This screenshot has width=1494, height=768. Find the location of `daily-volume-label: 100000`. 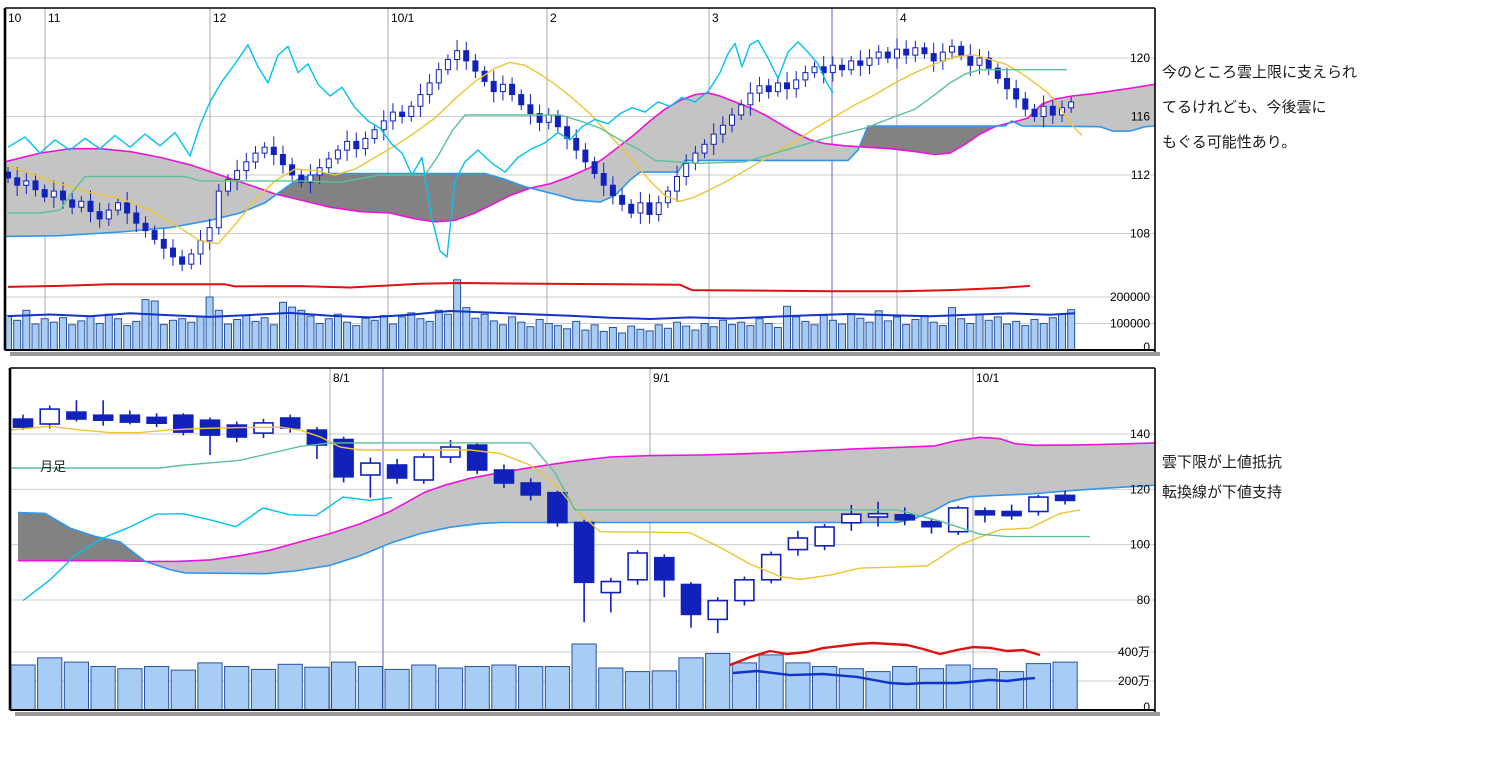

daily-volume-label: 100000 is located at coordinates (1130, 324).